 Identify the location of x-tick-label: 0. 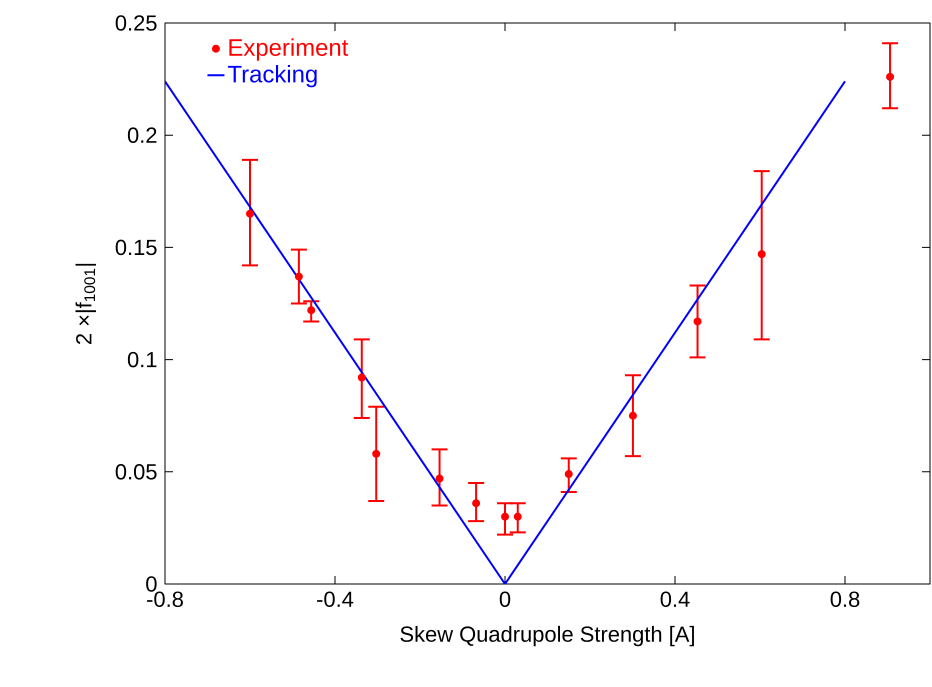
(505, 599).